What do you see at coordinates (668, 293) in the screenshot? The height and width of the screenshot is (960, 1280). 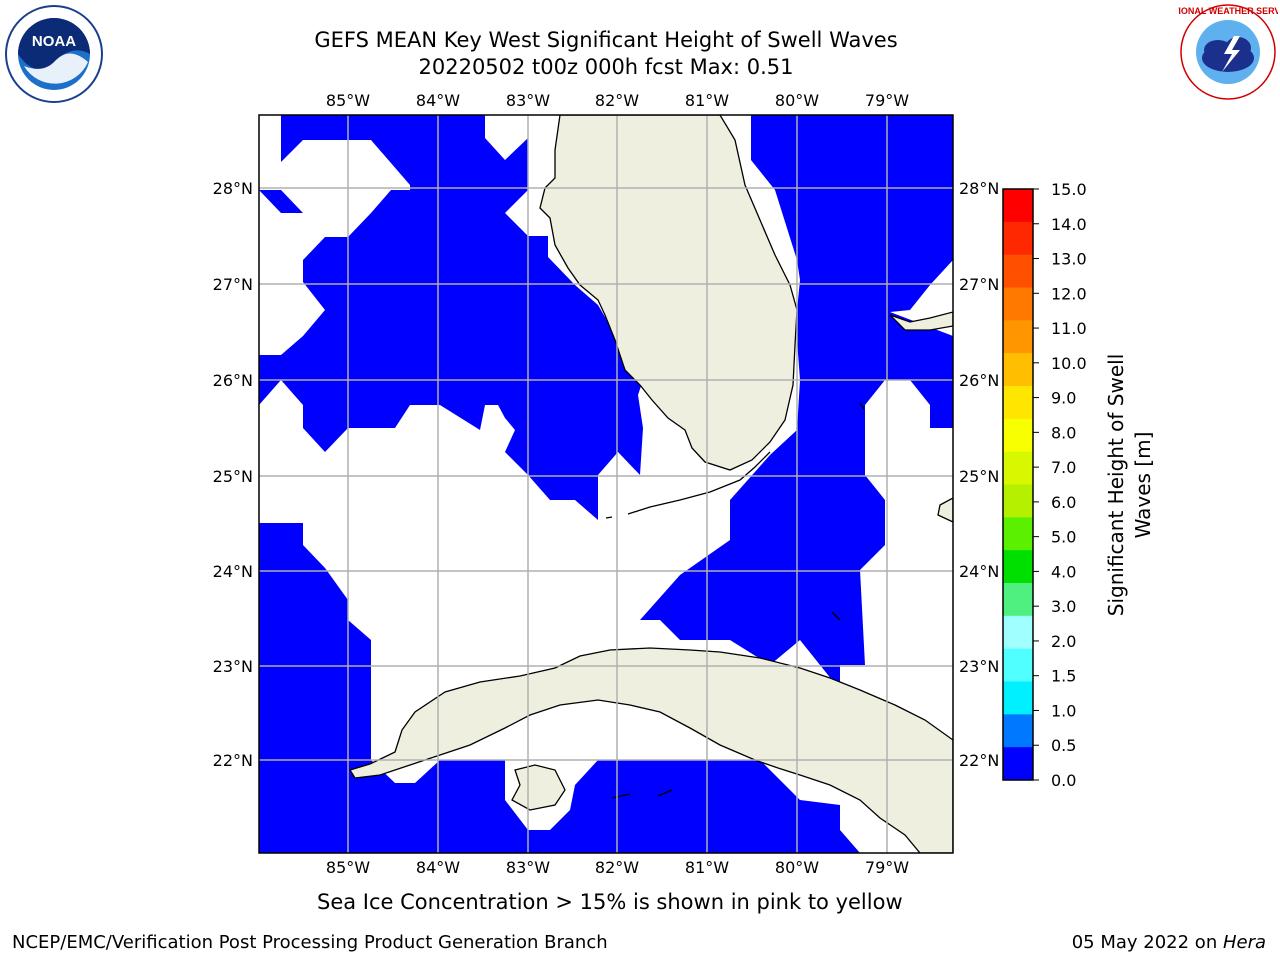 I see `florida-land` at bounding box center [668, 293].